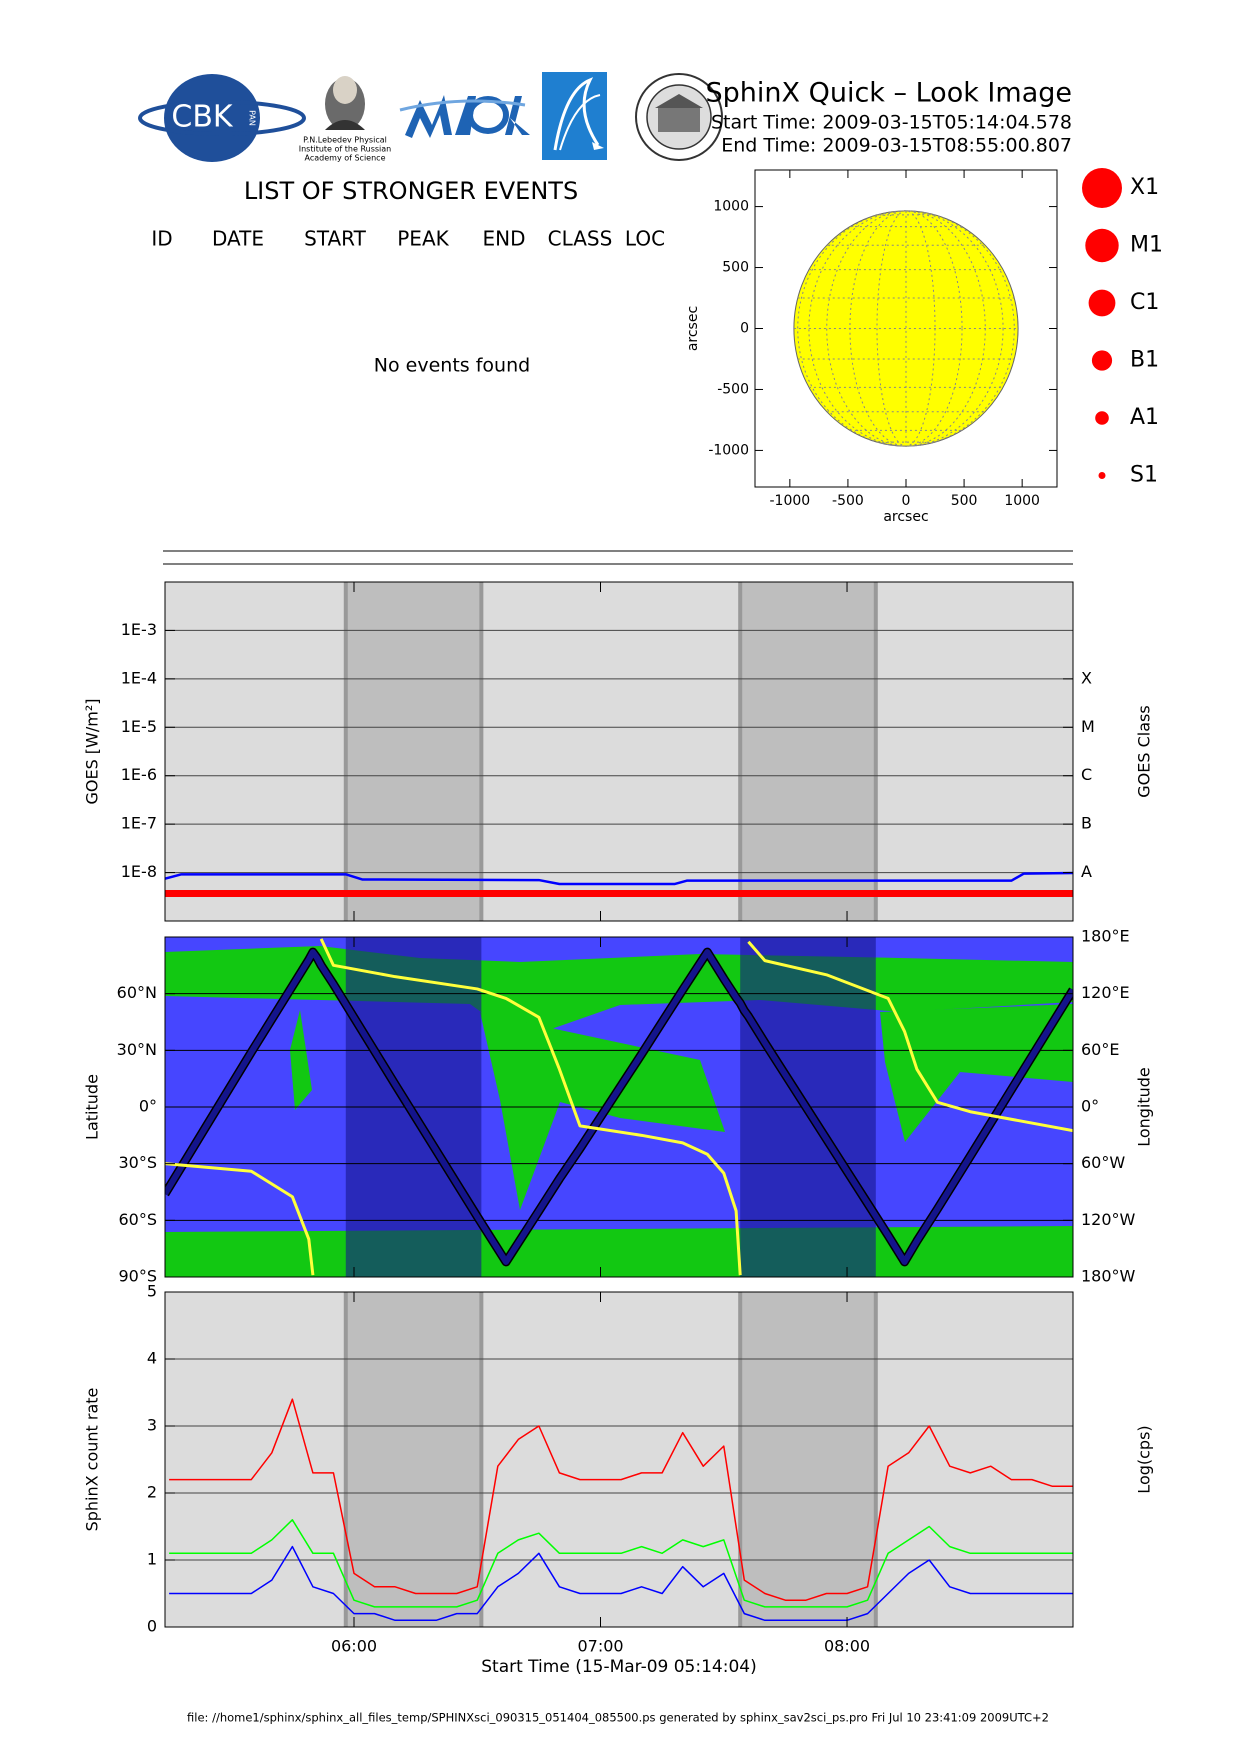 The height and width of the screenshot is (1754, 1240). What do you see at coordinates (679, 117) in the screenshot?
I see `logo-university-seal` at bounding box center [679, 117].